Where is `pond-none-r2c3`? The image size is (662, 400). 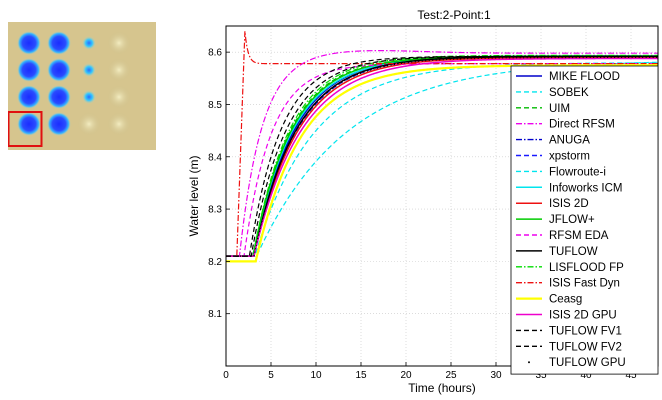
pond-none-r2c3 is located at coordinates (119, 97).